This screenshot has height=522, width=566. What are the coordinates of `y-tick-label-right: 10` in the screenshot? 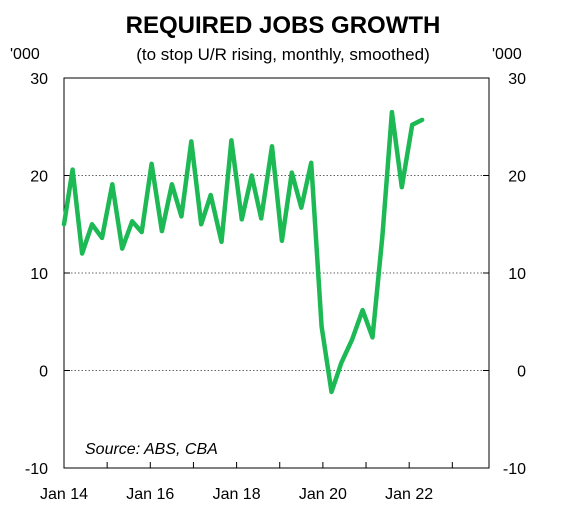 It's located at (517, 274).